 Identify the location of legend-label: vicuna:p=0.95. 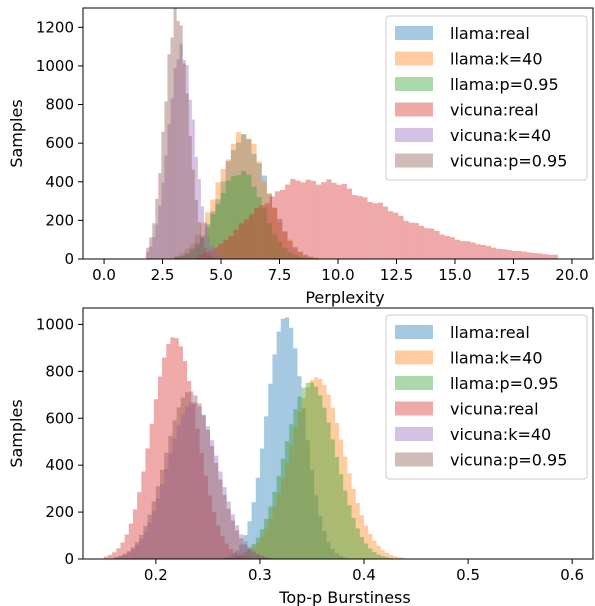
(508, 161).